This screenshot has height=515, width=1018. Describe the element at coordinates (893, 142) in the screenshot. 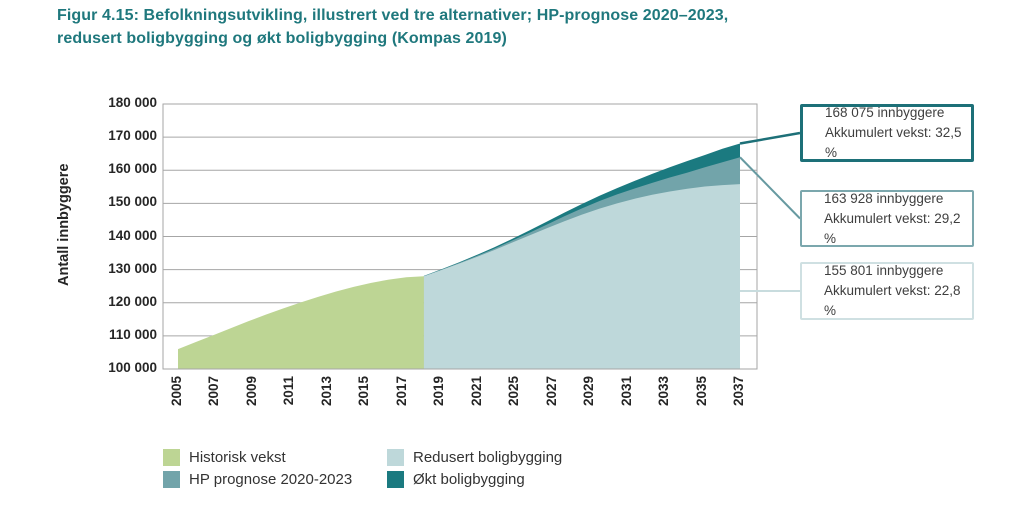

I see `callout-growth: Akkumulert vekst: 32,5 %` at that location.